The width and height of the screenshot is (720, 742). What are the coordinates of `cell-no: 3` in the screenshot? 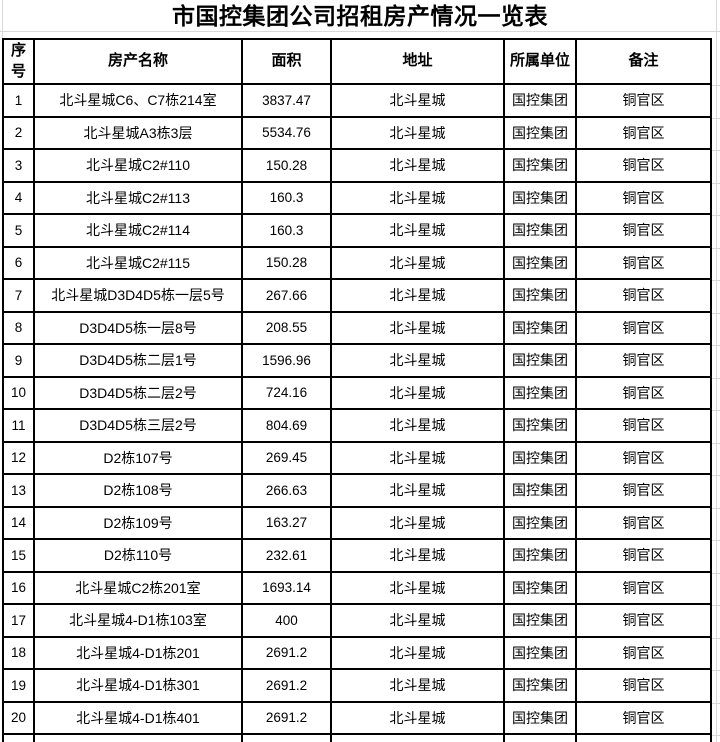 It's located at (18, 165).